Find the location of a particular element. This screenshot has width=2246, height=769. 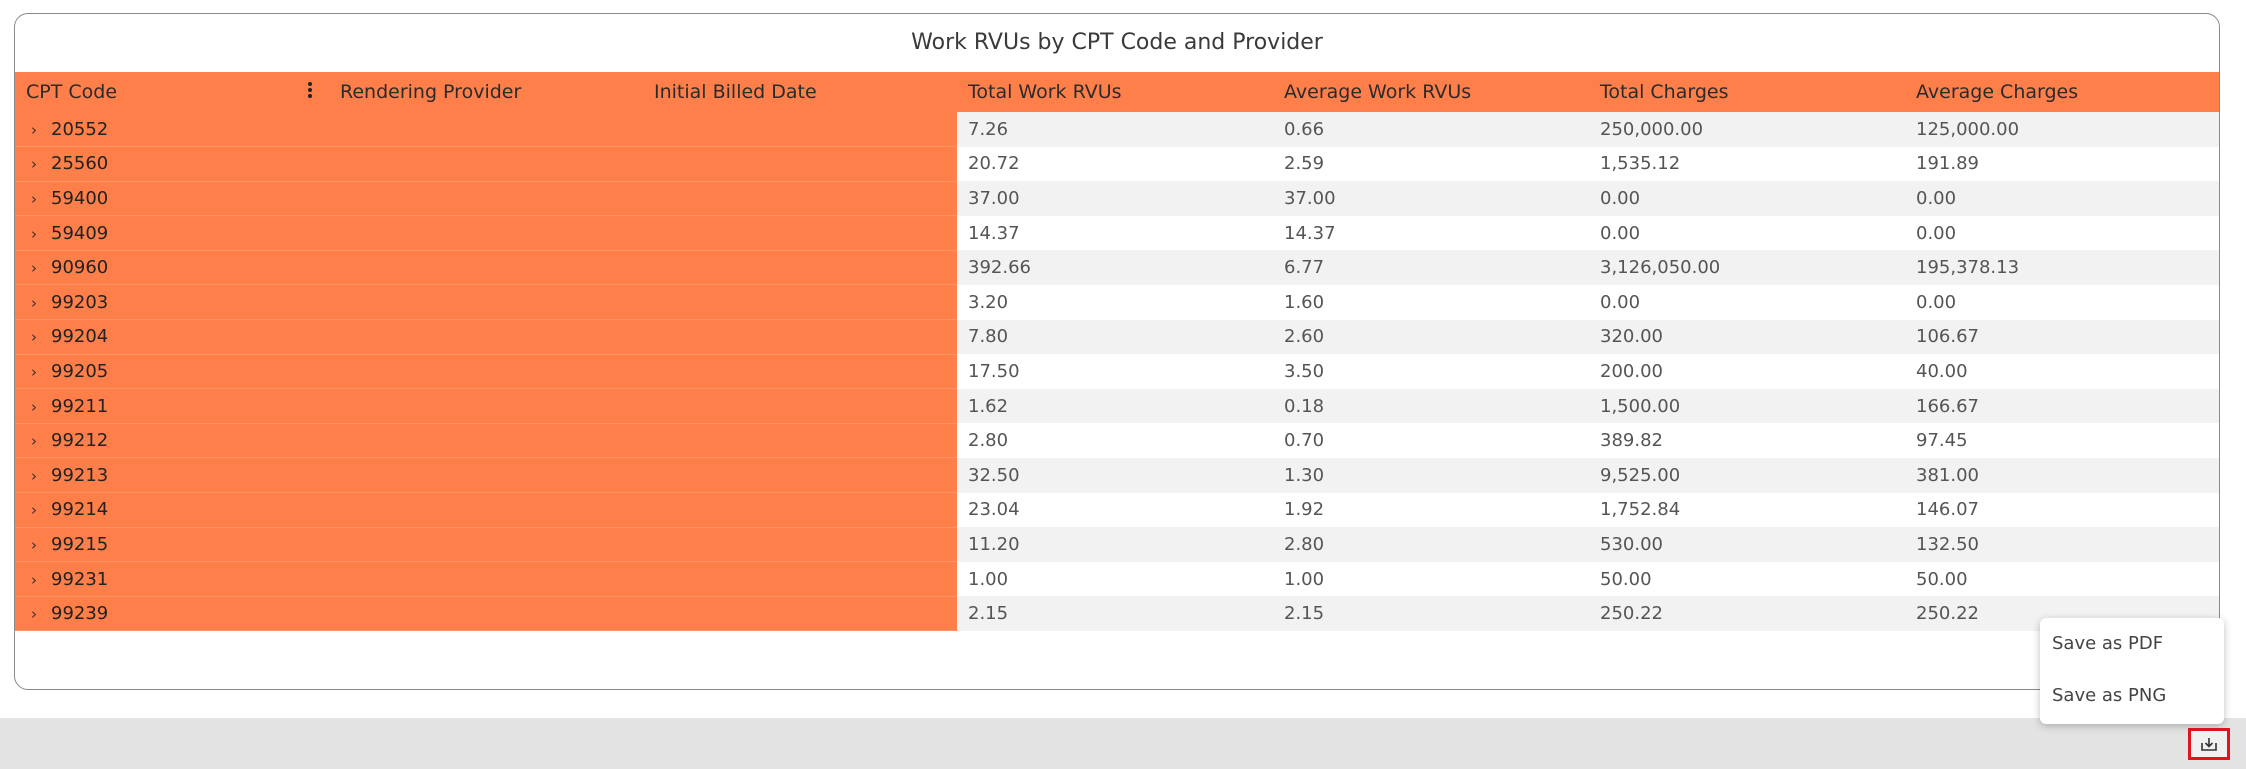

cpt-code-cell: › 99212 is located at coordinates (172, 441).